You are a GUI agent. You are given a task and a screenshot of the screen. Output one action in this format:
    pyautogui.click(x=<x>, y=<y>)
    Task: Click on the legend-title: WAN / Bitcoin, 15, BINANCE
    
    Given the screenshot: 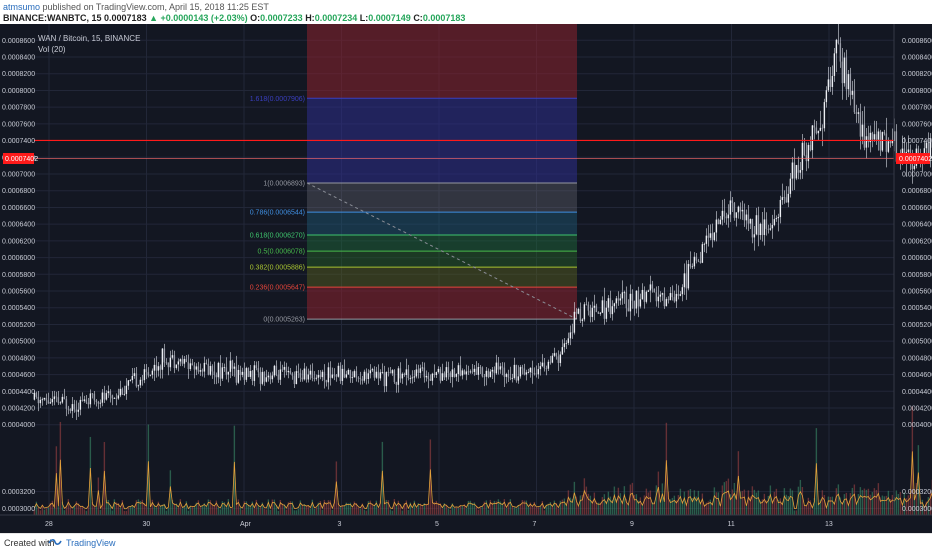 What is the action you would take?
    pyautogui.click(x=89, y=38)
    